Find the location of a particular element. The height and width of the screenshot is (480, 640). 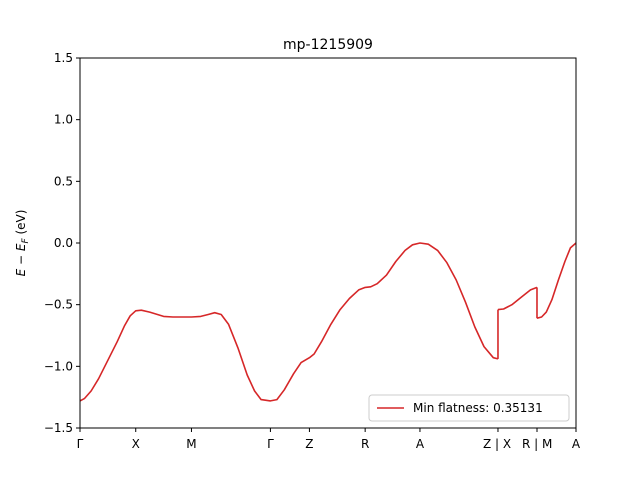

legend-box is located at coordinates (469, 408).